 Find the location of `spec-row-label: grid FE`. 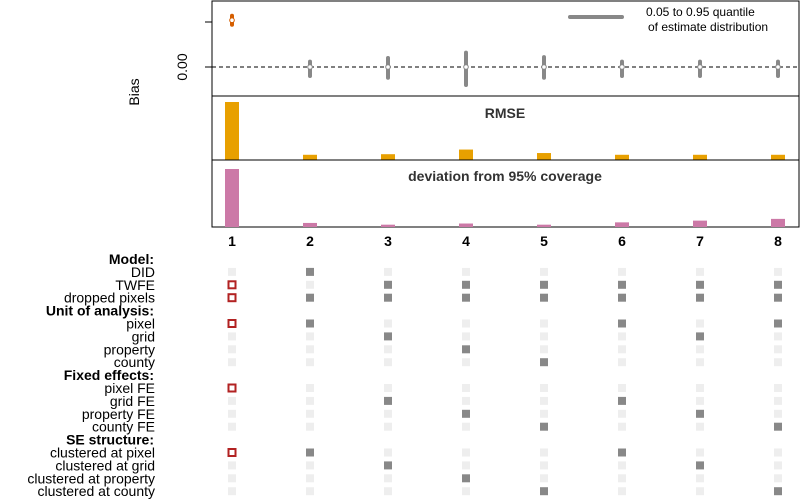

spec-row-label: grid FE is located at coordinates (132, 401).